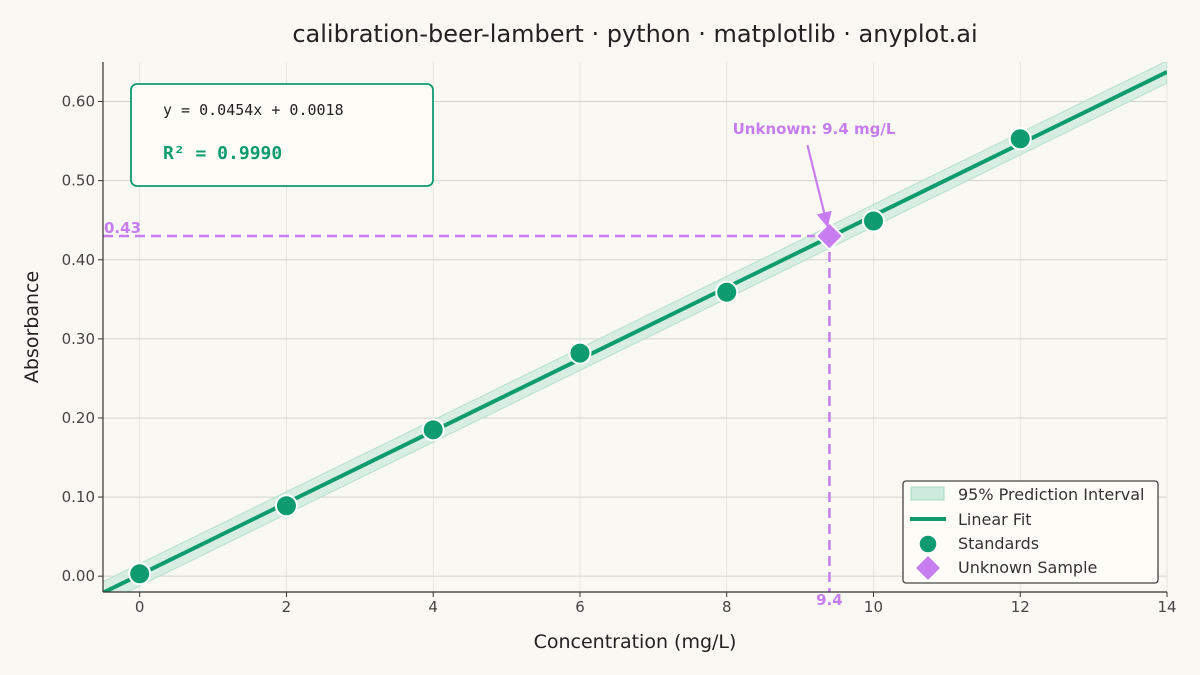 The height and width of the screenshot is (675, 1200). I want to click on x-tick-label: 8, so click(727, 607).